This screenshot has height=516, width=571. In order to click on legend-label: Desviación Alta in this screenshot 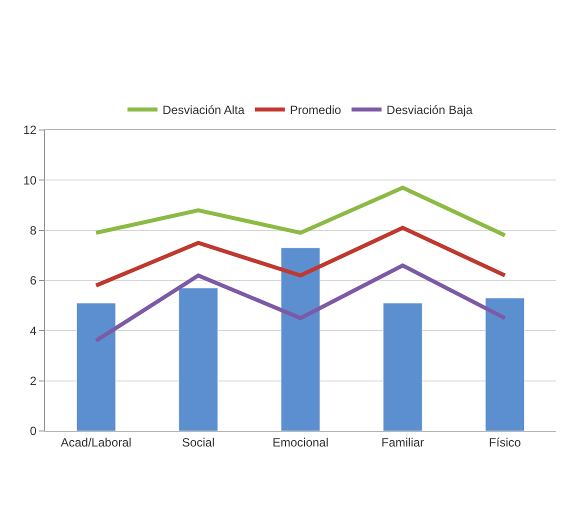, I will do `click(203, 110)`.